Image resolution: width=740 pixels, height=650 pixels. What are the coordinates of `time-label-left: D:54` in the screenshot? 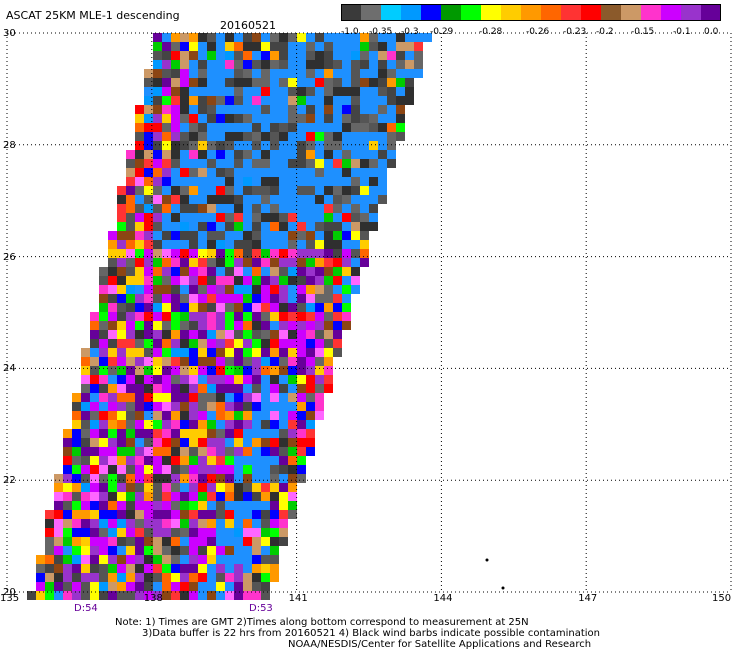 It's located at (86, 608).